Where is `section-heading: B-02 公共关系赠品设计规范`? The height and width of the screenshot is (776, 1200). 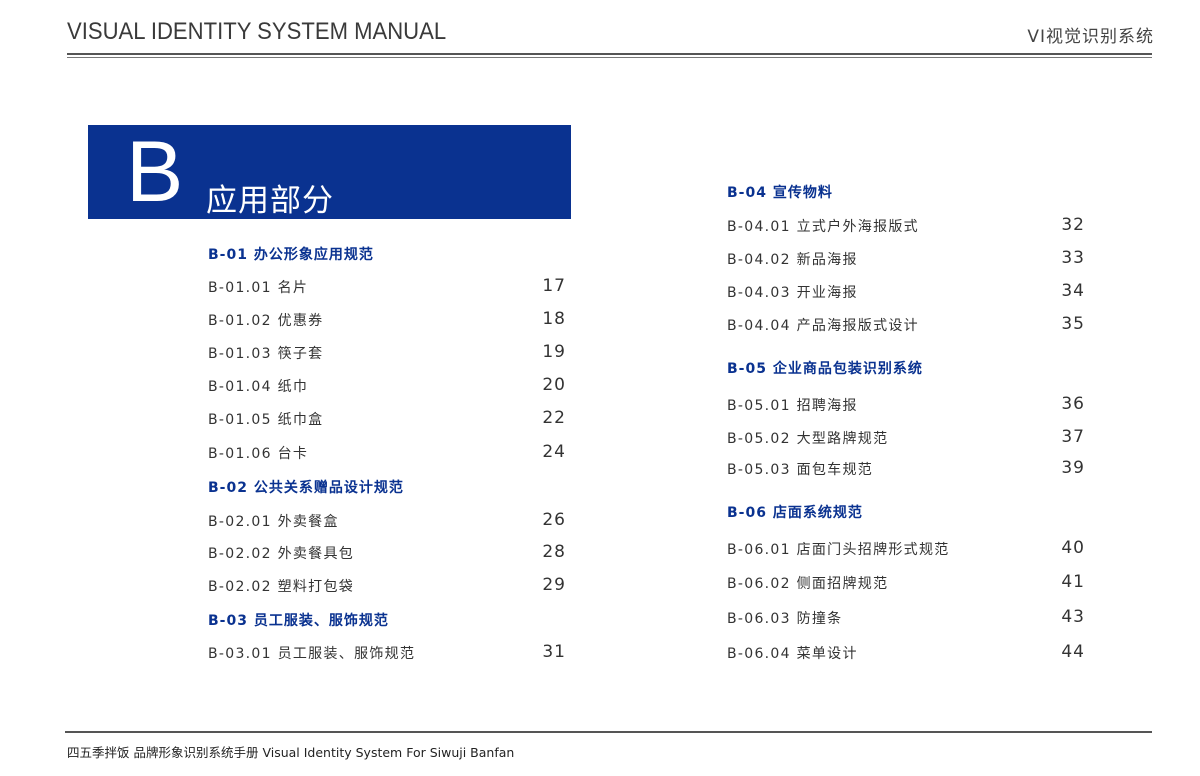 section-heading: B-02 公共关系赠品设计规范 is located at coordinates (306, 488).